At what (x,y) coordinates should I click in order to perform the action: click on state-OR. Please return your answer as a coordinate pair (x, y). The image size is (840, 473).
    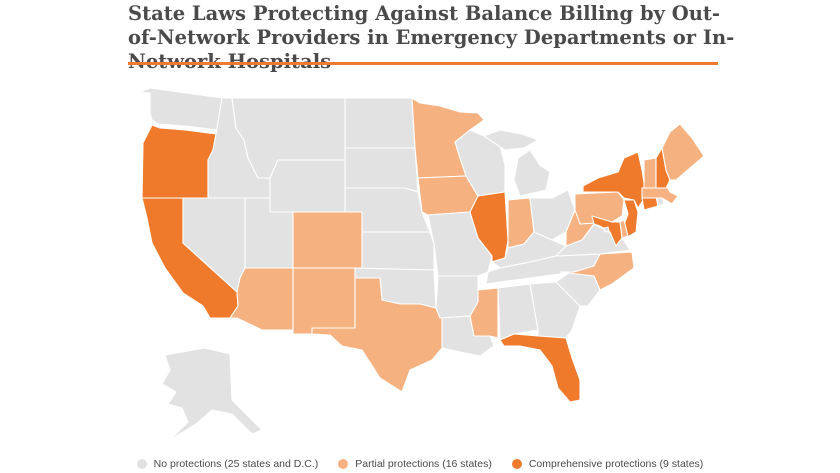
    Looking at the image, I should click on (179, 161).